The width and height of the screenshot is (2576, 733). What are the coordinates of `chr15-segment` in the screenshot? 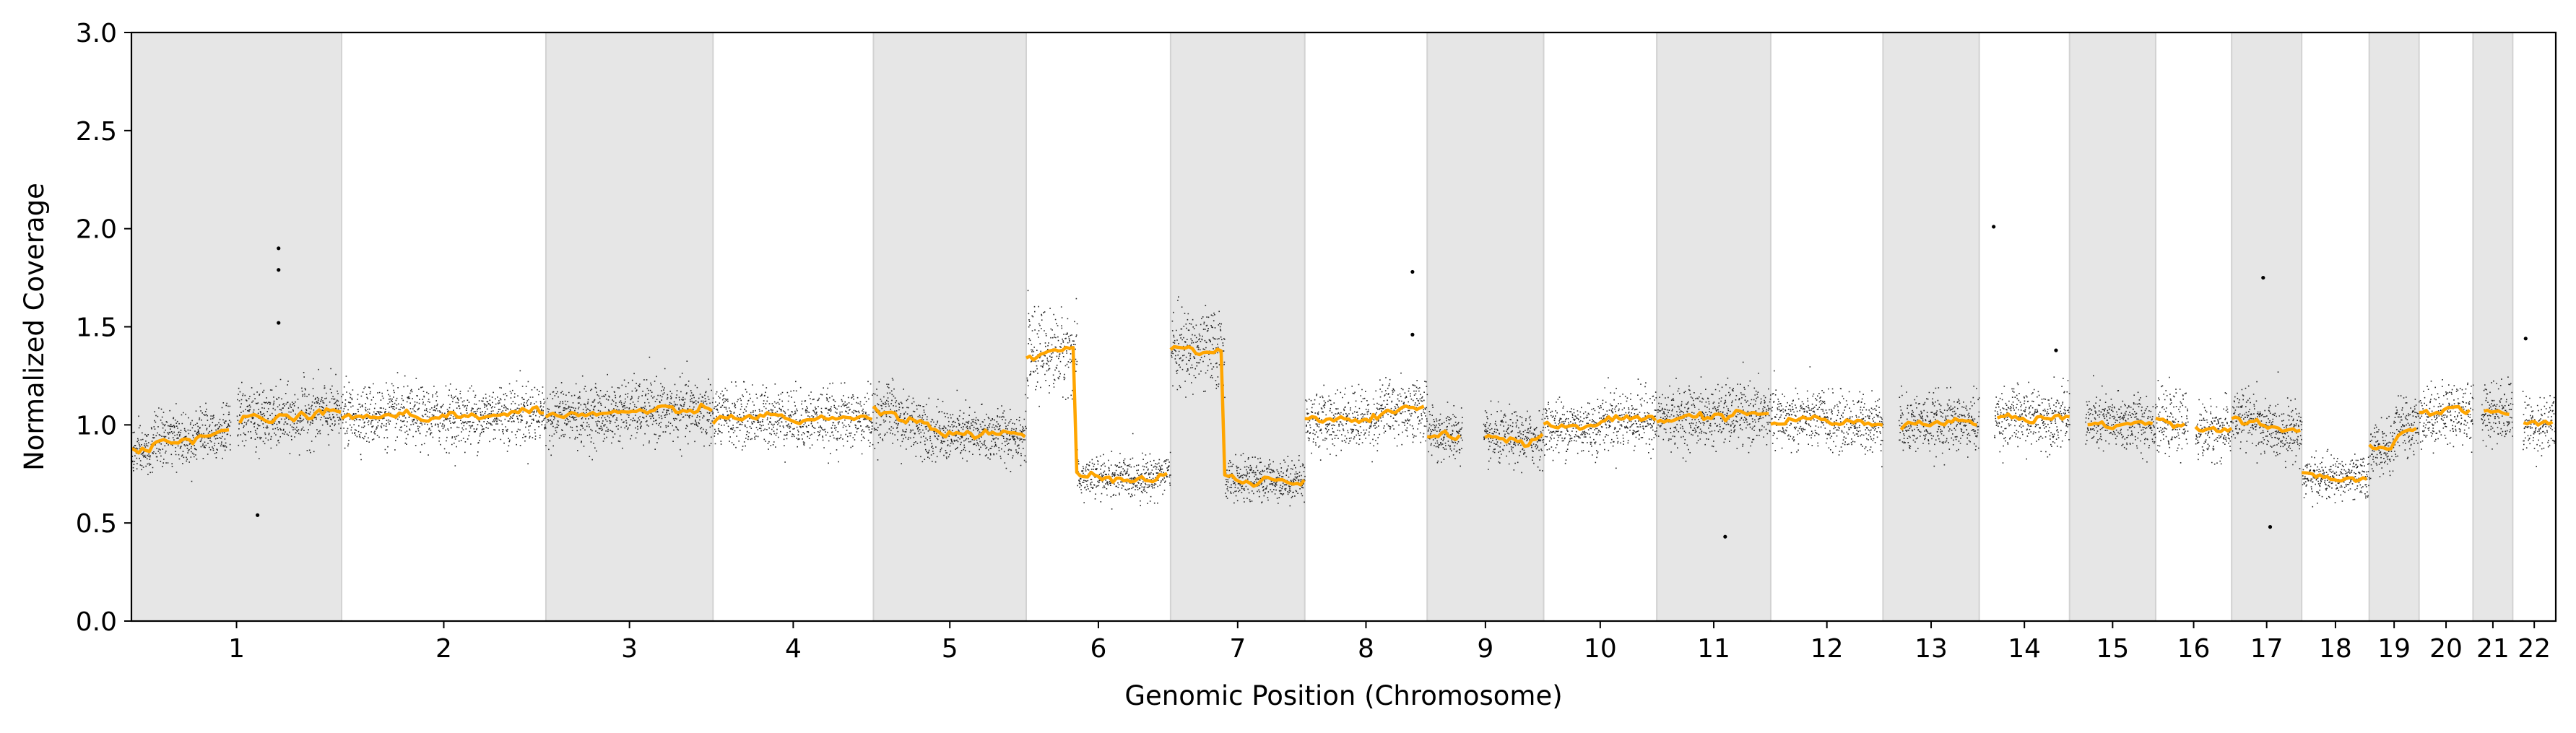 It's located at (2120, 425).